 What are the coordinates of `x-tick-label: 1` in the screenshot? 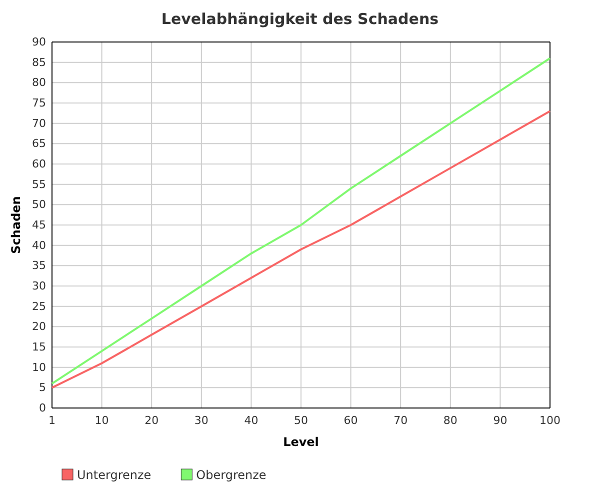 It's located at (52, 420).